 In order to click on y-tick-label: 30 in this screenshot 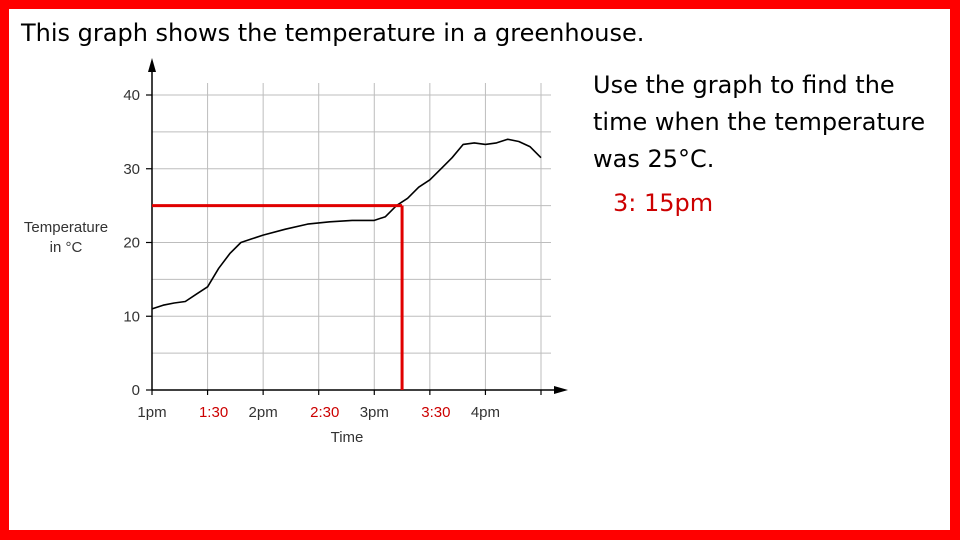, I will do `click(131, 169)`.